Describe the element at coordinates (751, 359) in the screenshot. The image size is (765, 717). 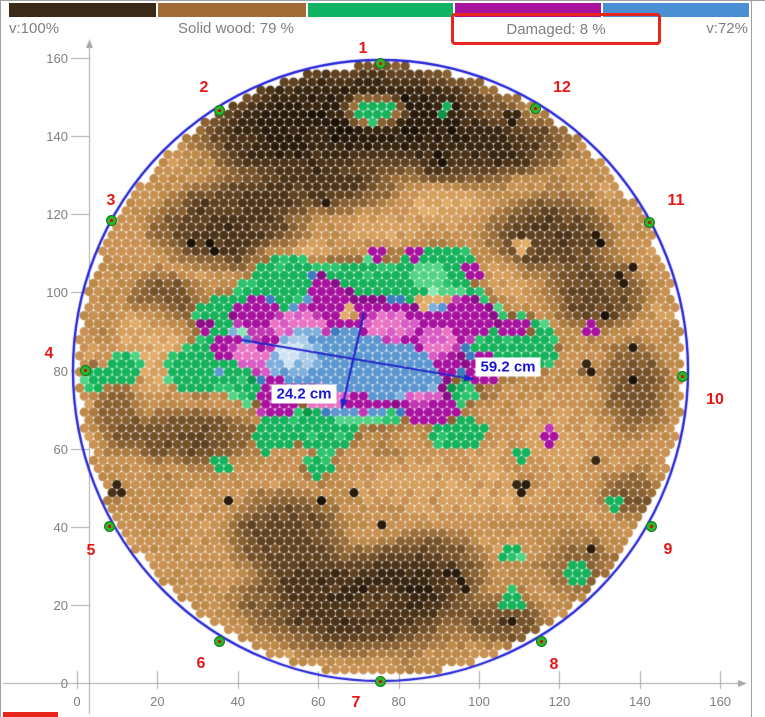
I see `panel-right-border` at that location.